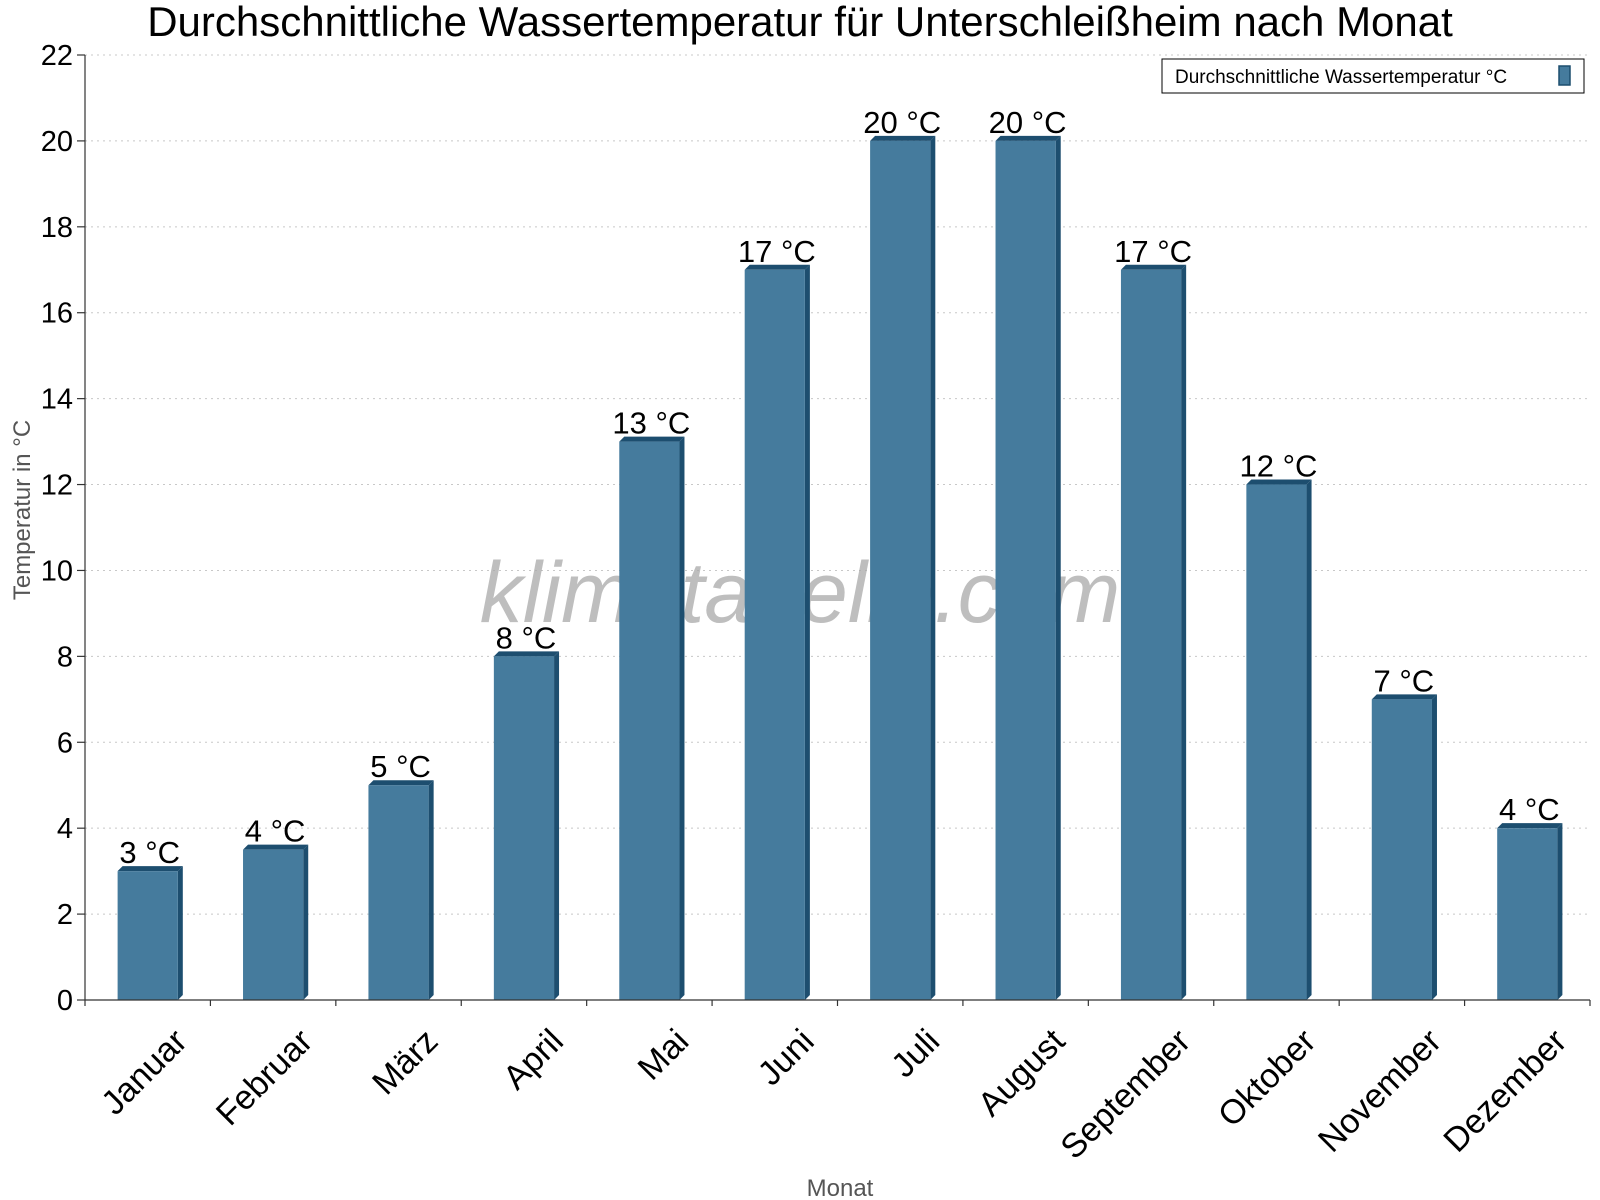  Describe the element at coordinates (1267, 1078) in the screenshot. I see `x-tick-label: Oktober` at that location.